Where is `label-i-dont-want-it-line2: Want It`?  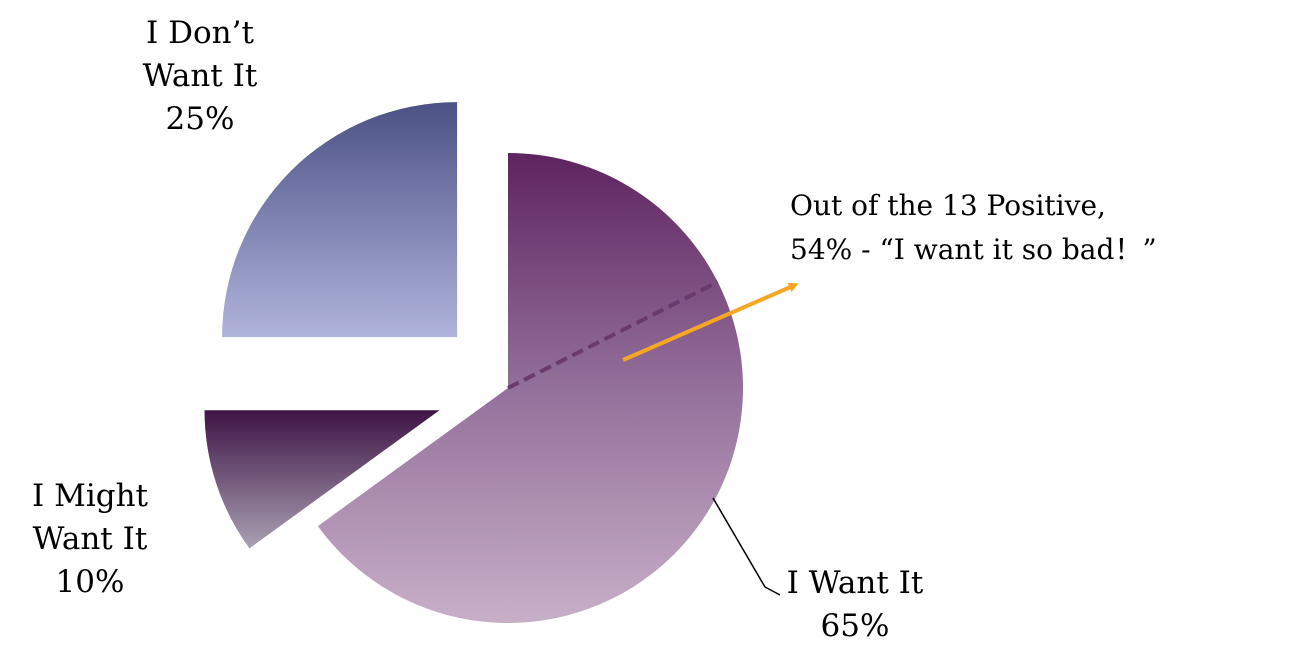
label-i-dont-want-it-line2: Want It is located at coordinates (200, 76).